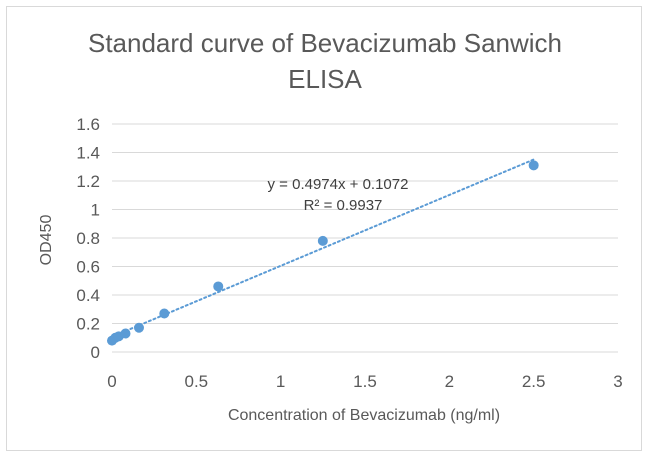 The image size is (650, 459). Describe the element at coordinates (95, 352) in the screenshot. I see `y-tick-label: 0` at that location.